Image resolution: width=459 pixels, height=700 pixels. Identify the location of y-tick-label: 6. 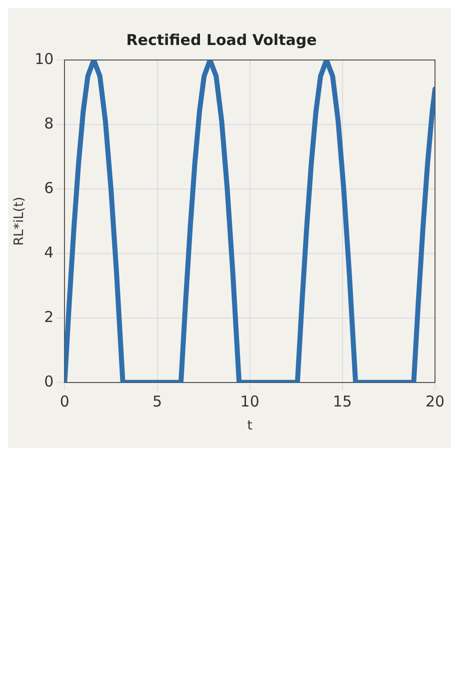
(49, 187).